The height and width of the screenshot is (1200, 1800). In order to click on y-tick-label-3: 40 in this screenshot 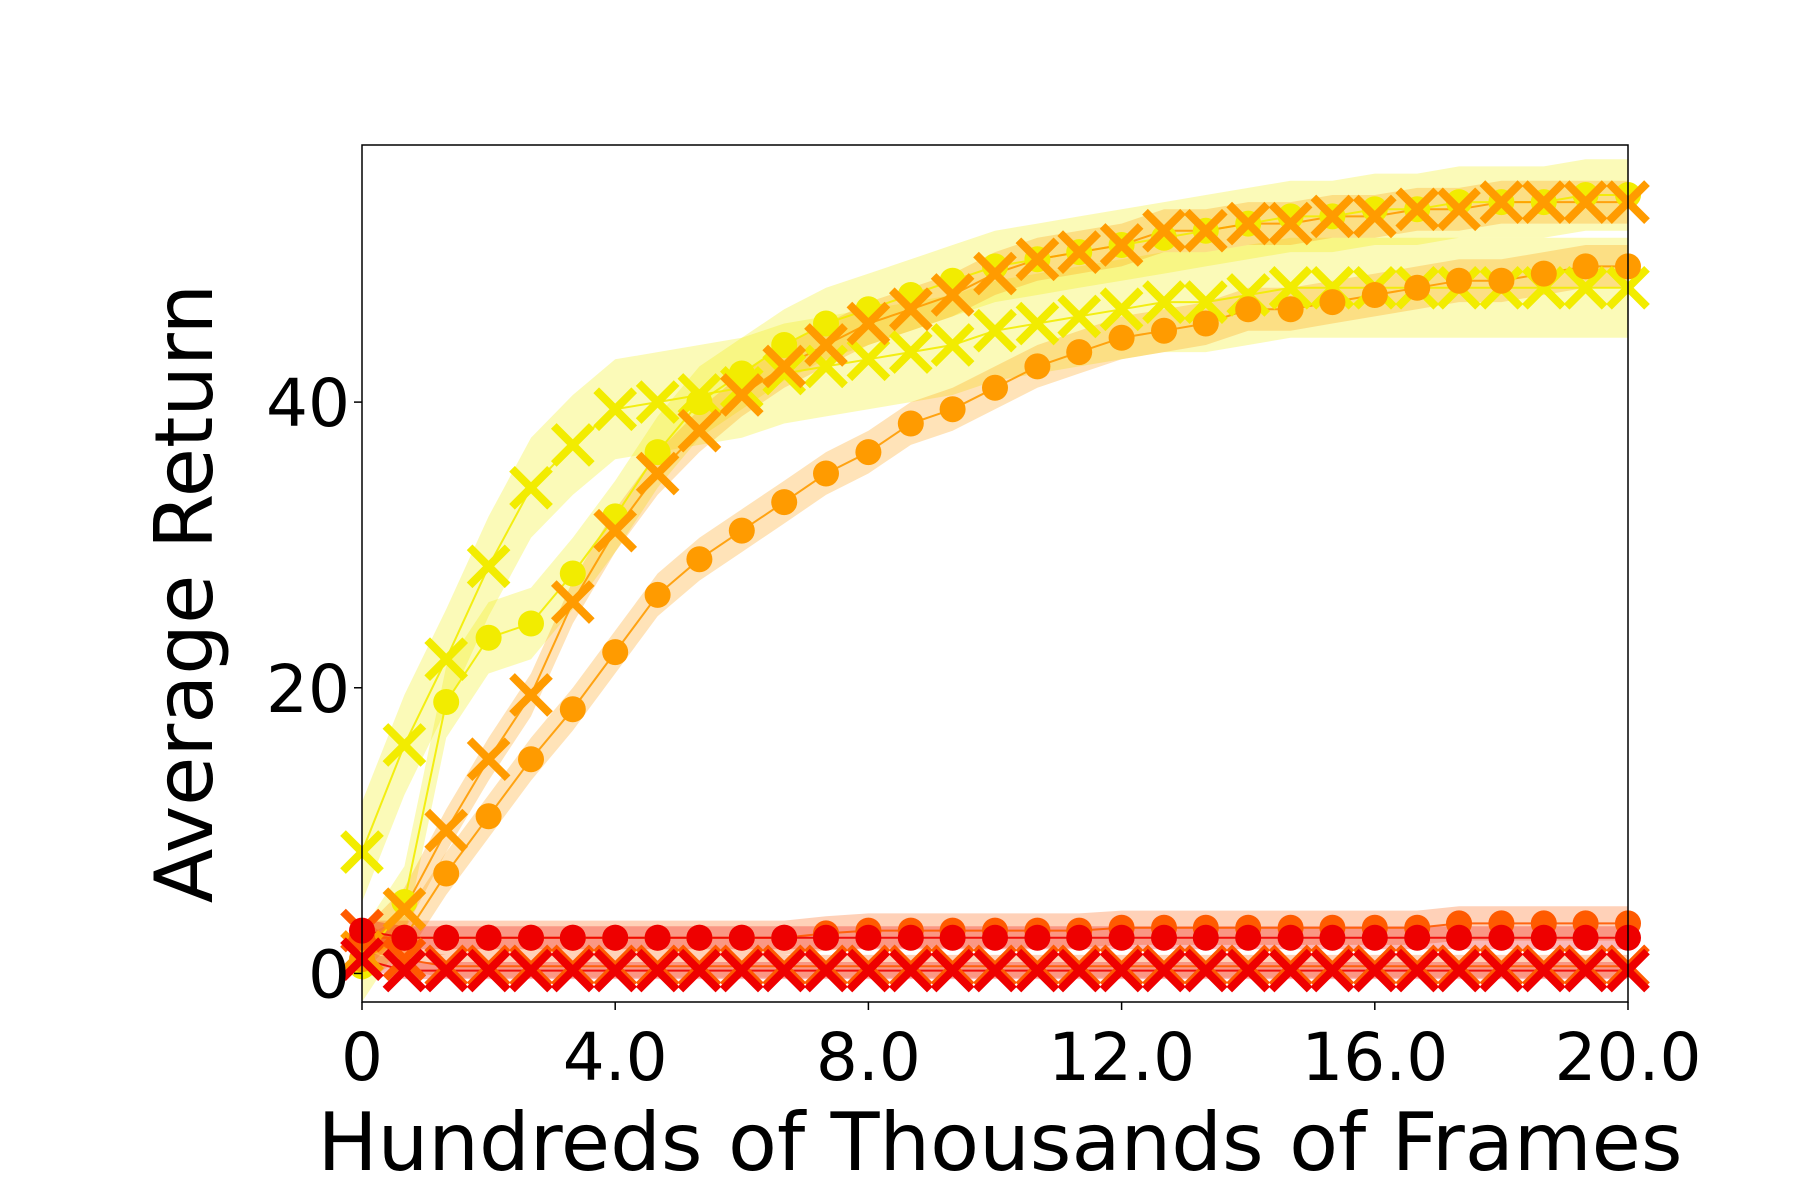, I will do `click(308, 403)`.